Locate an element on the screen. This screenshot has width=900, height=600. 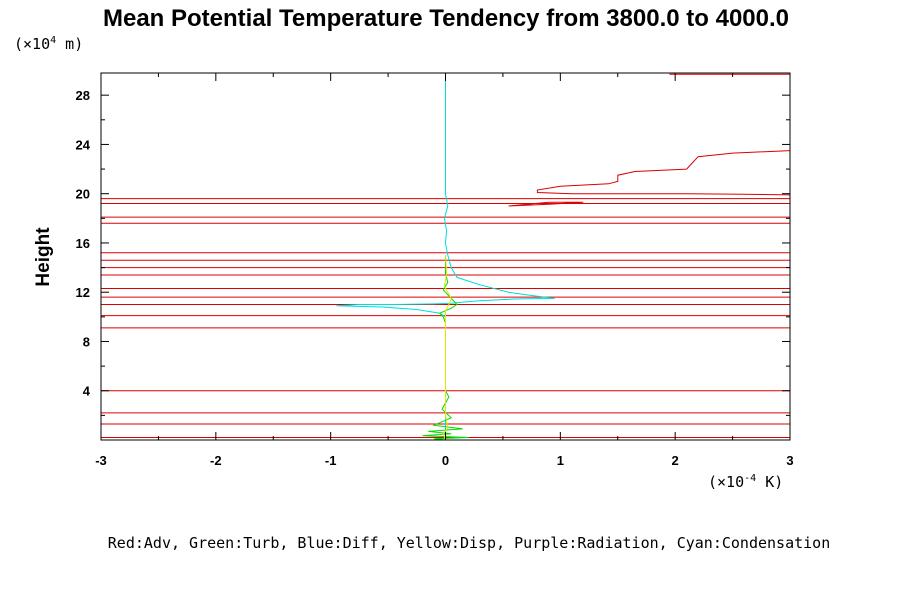
y-unit-exponent: 4 is located at coordinates (53, 40).